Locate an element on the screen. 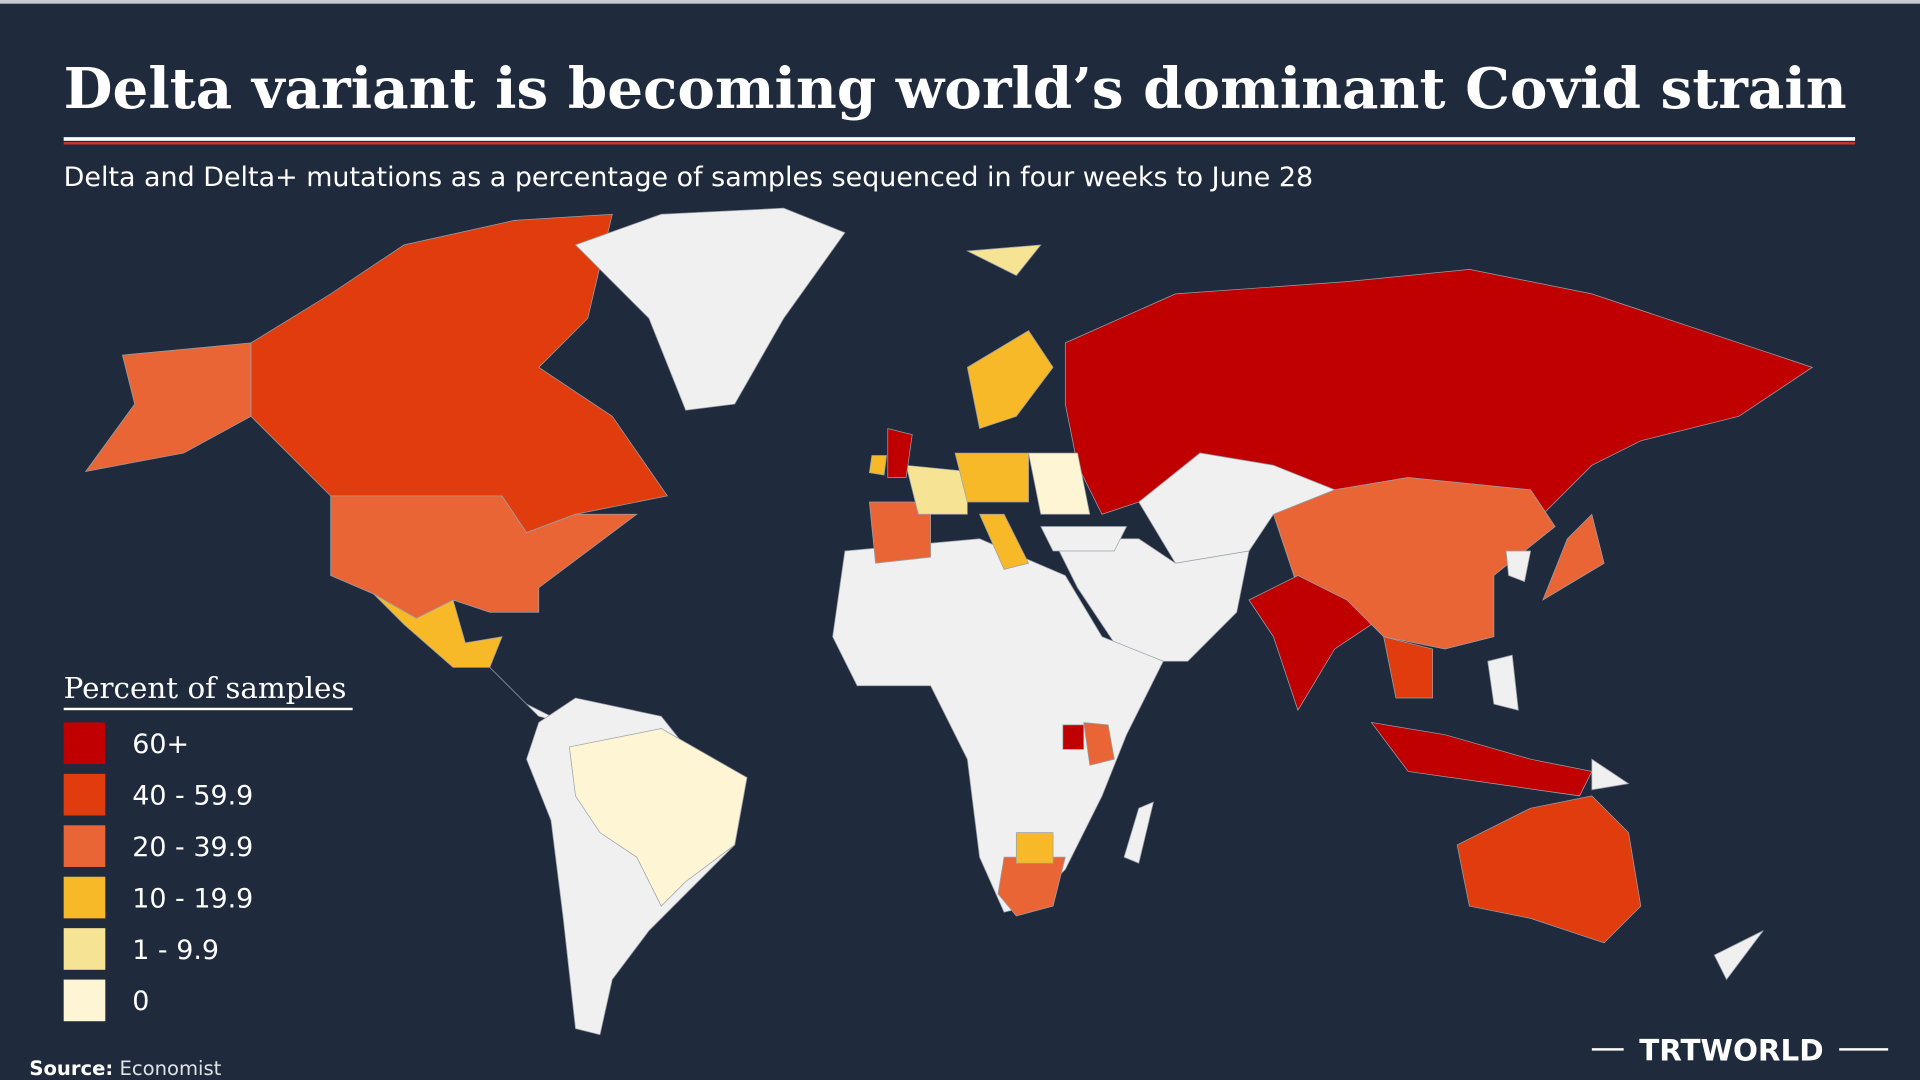 Image resolution: width=1920 pixels, height=1080 pixels. kenya is located at coordinates (1099, 744).